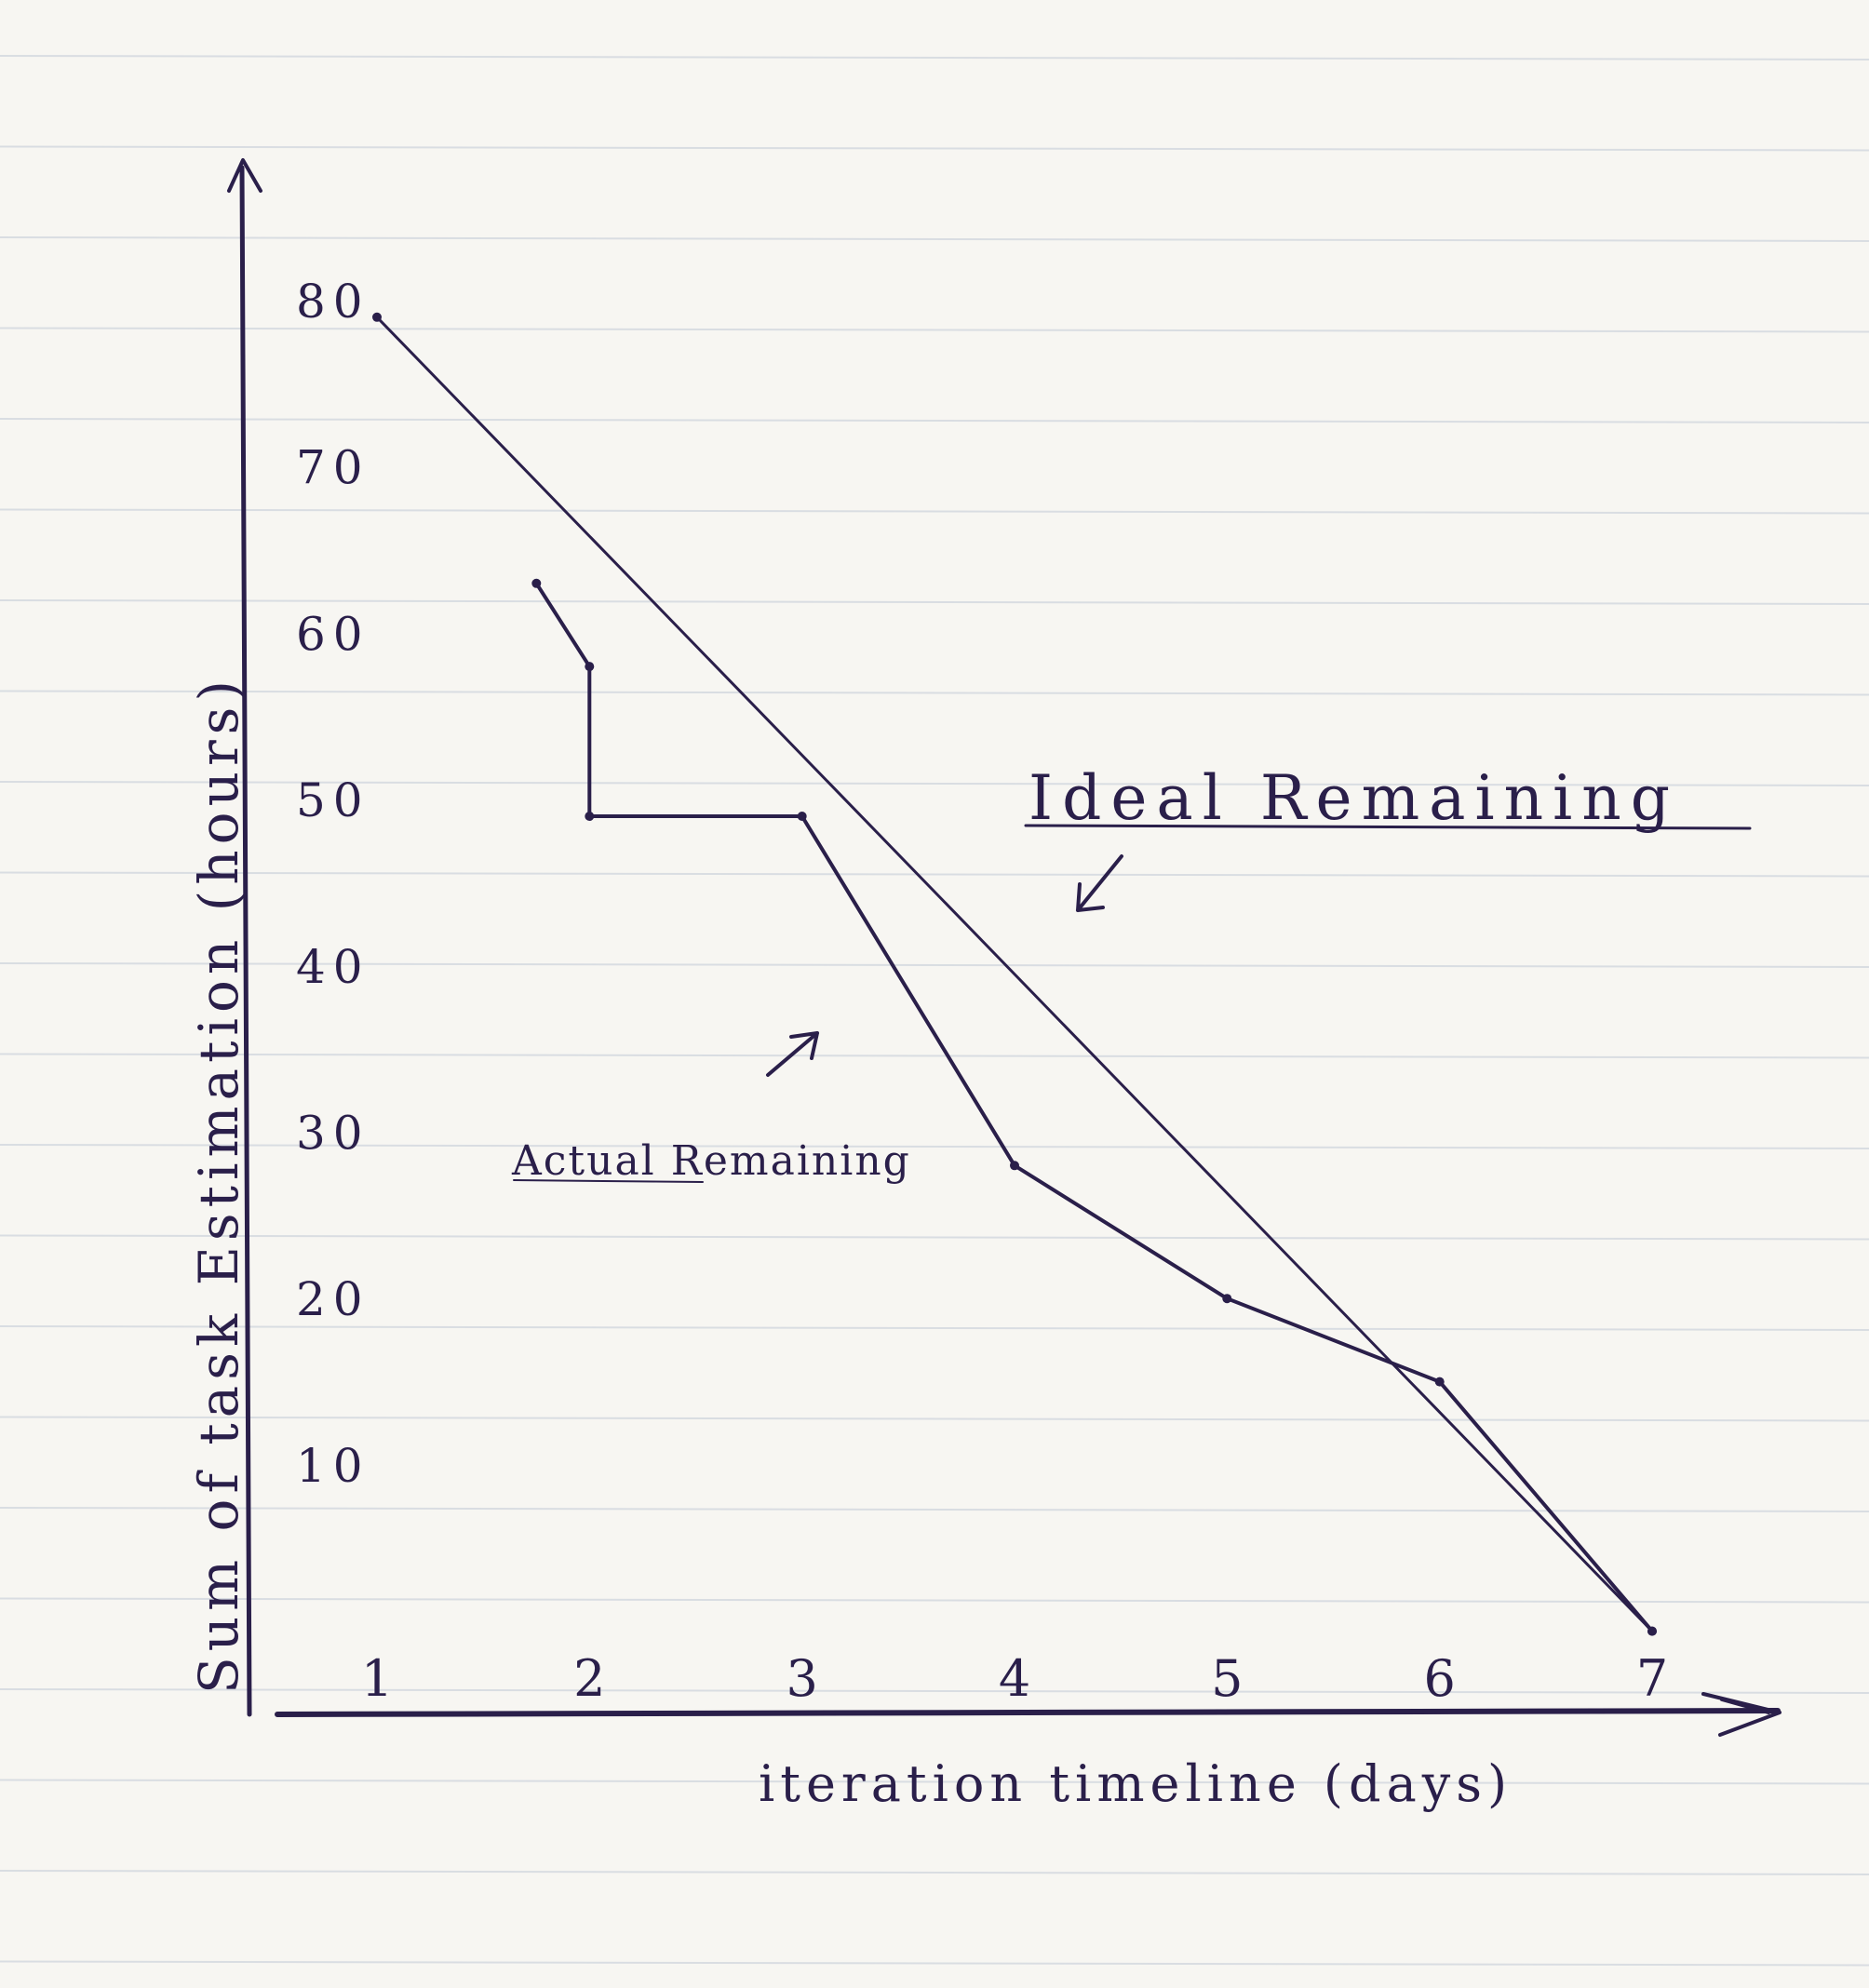 This screenshot has width=1869, height=1988. I want to click on x-tick-label: 7, so click(1652, 1678).